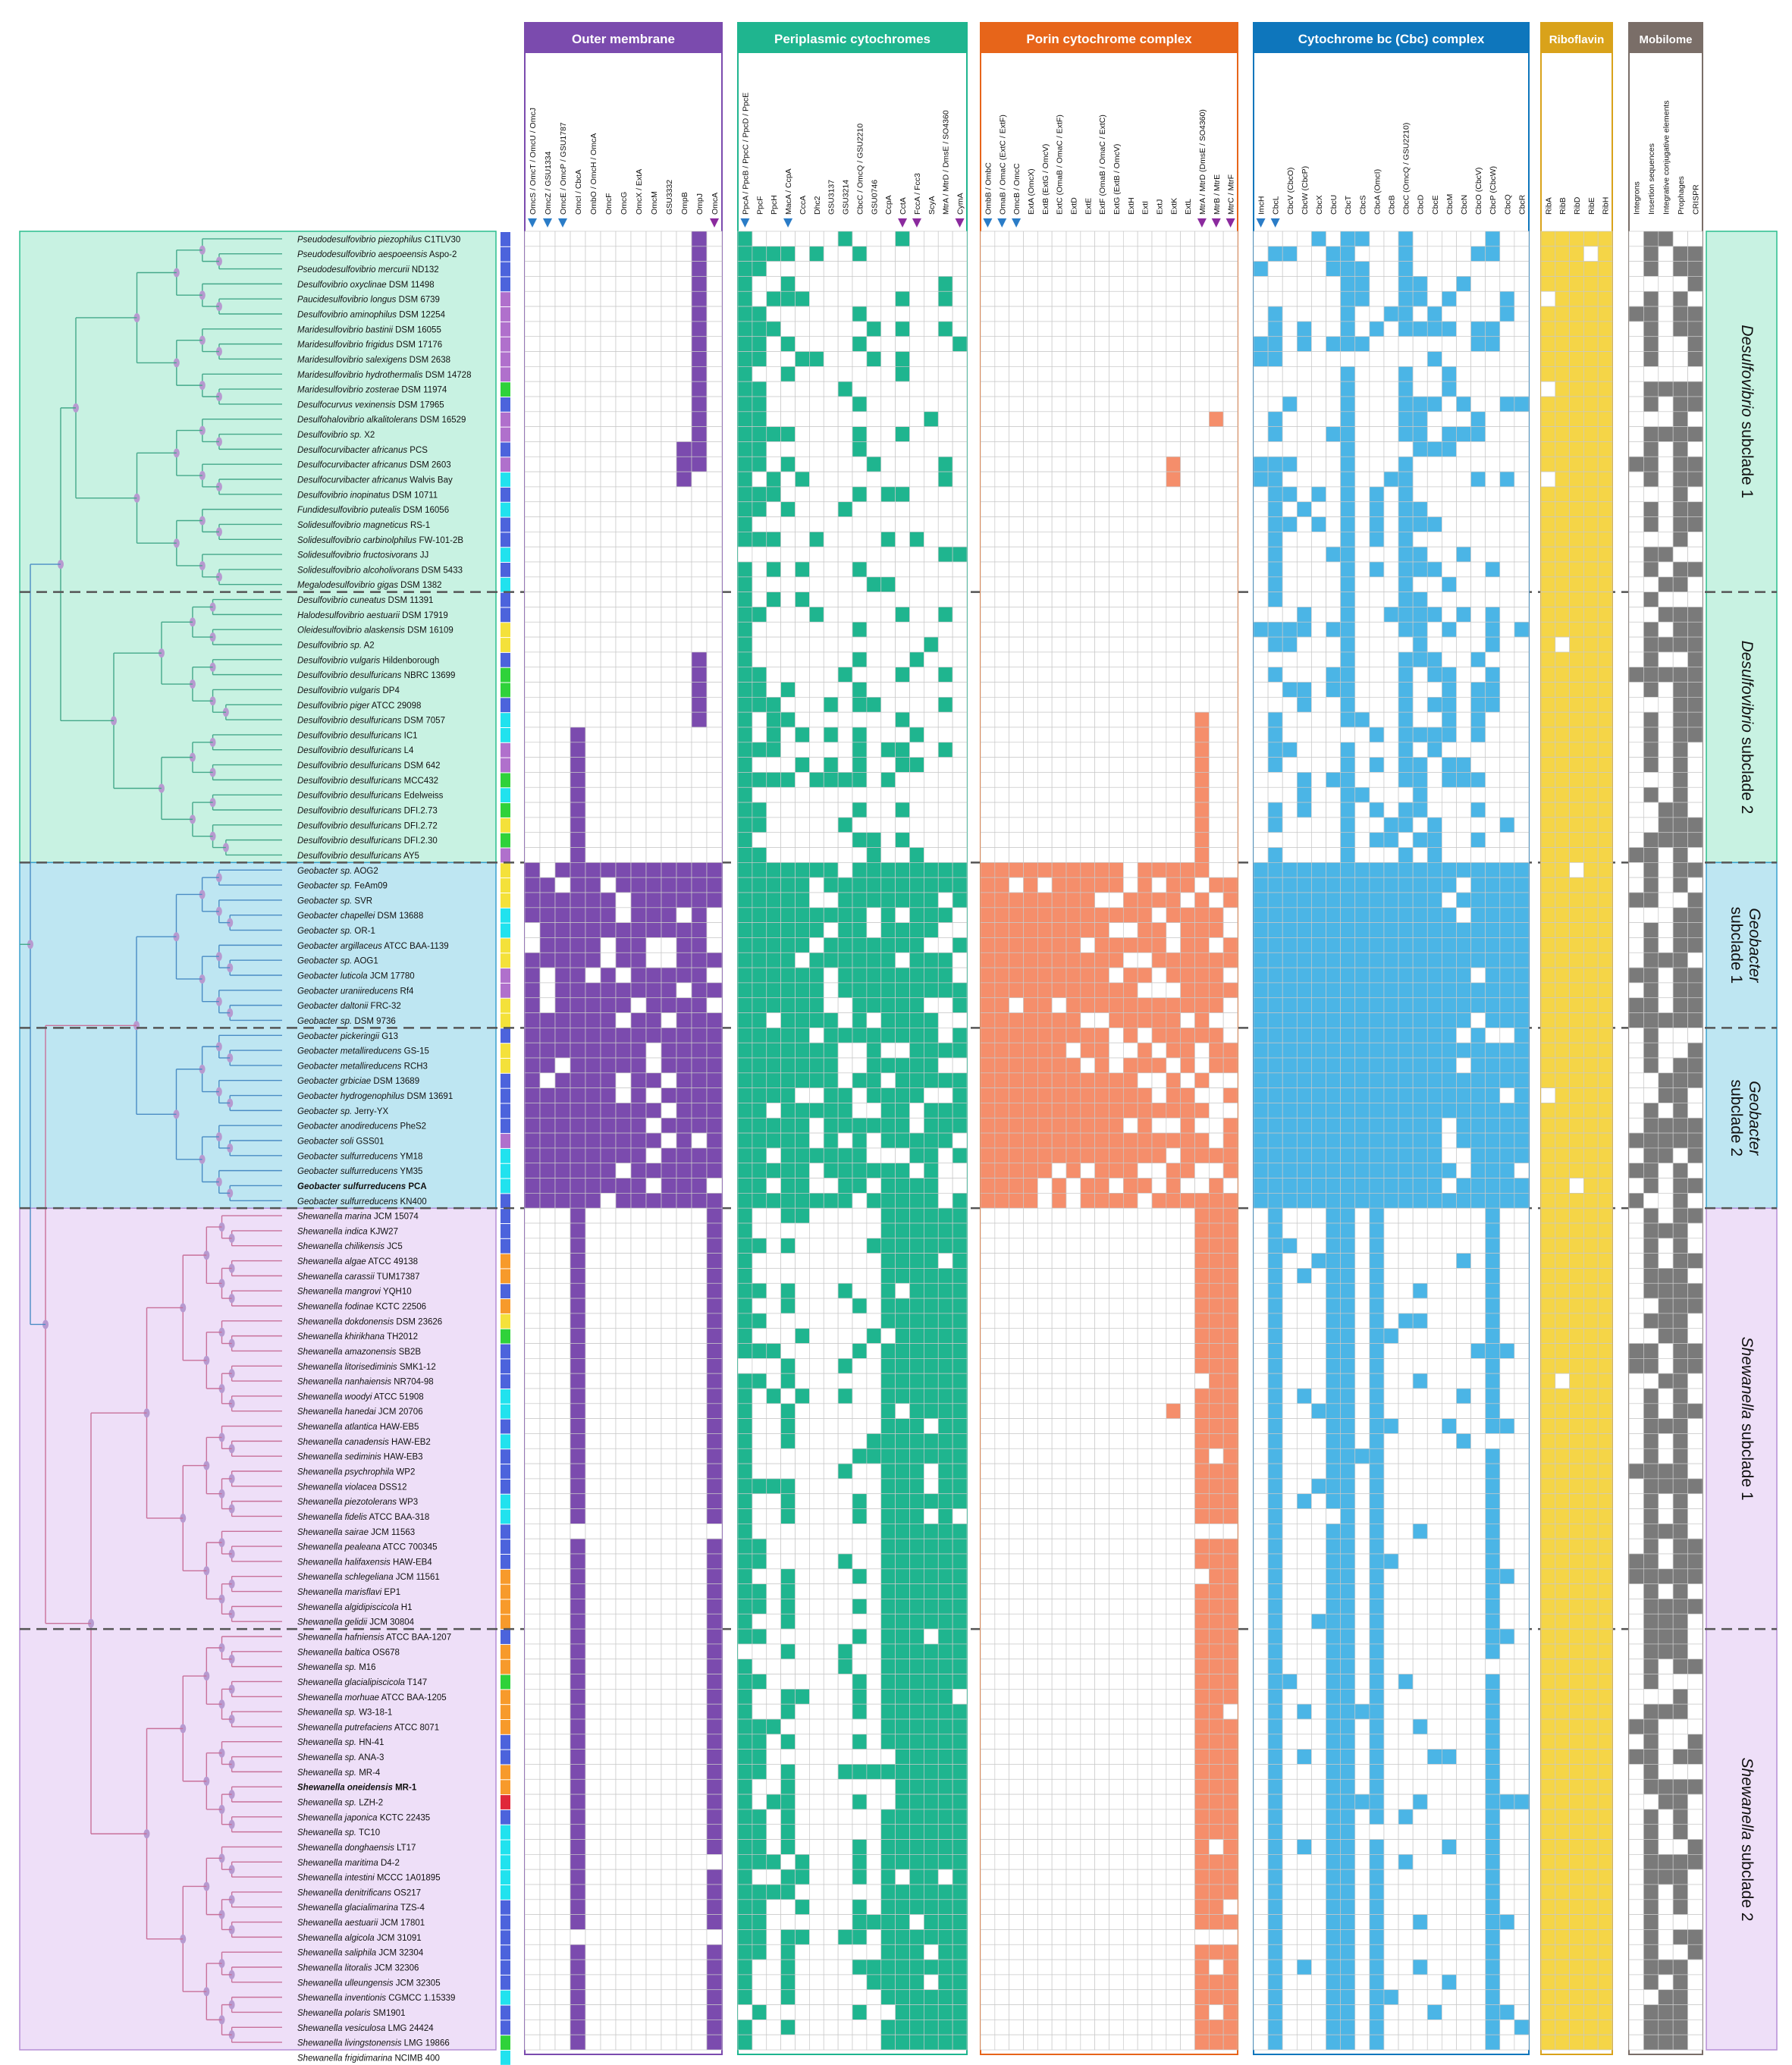  What do you see at coordinates (361, 1908) in the screenshot?
I see `taxon-label-111: Shewanella glacialimarina TZS-4` at bounding box center [361, 1908].